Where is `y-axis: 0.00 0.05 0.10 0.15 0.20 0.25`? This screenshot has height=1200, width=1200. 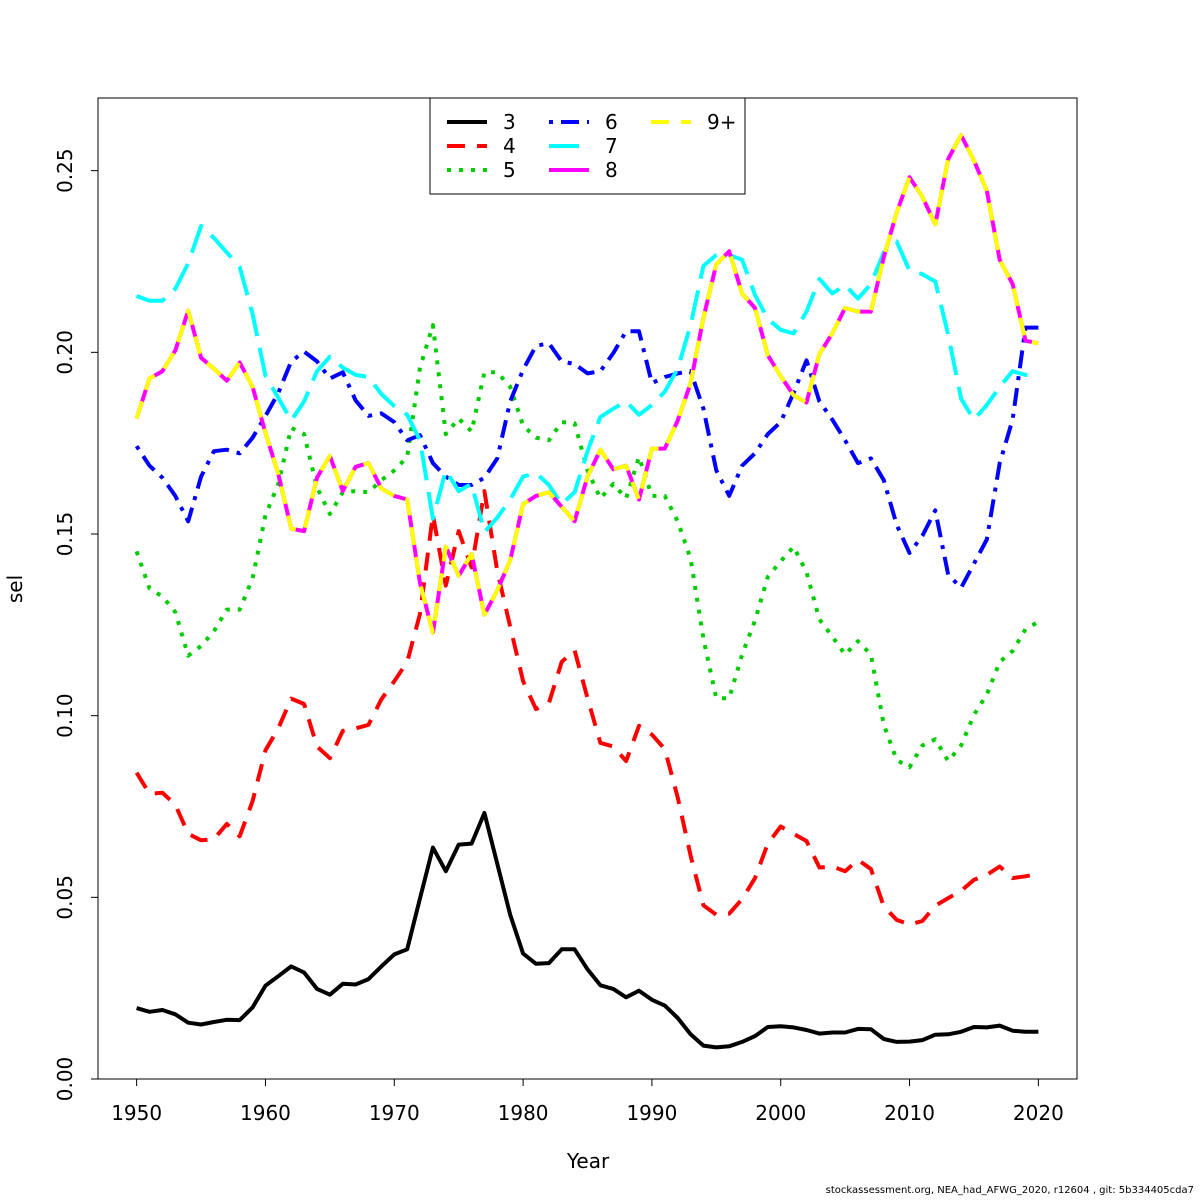
y-axis: 0.00 0.05 0.10 0.15 0.20 0.25 is located at coordinates (76, 625).